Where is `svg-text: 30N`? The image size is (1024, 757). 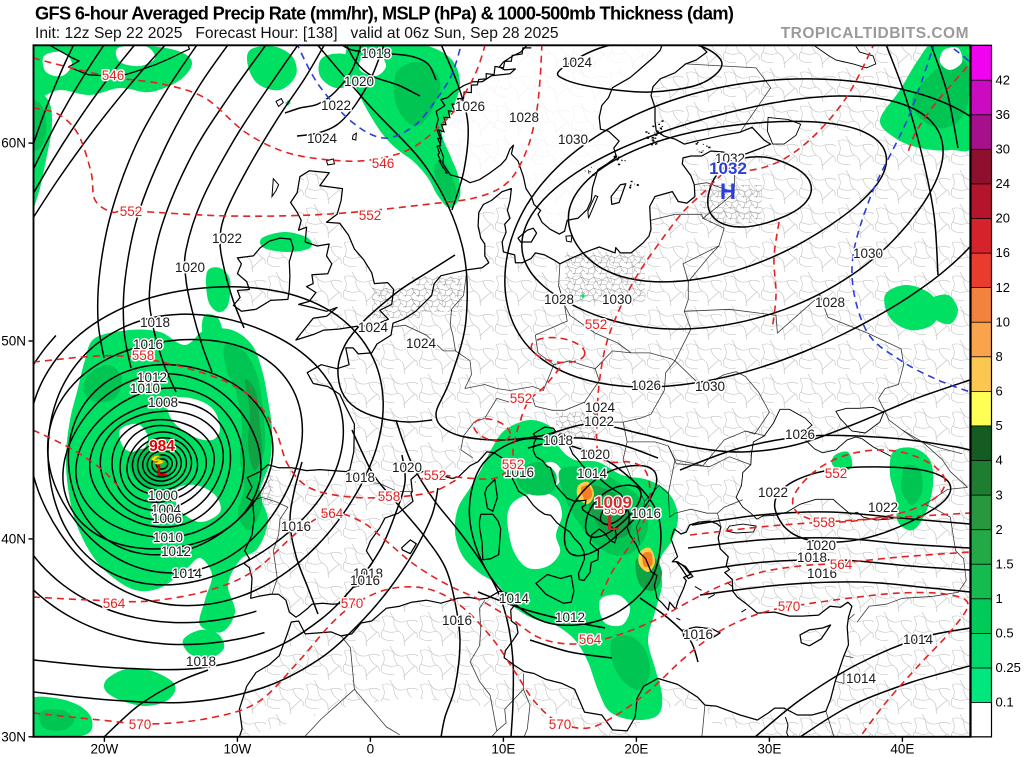
svg-text: 30N is located at coordinates (13, 736).